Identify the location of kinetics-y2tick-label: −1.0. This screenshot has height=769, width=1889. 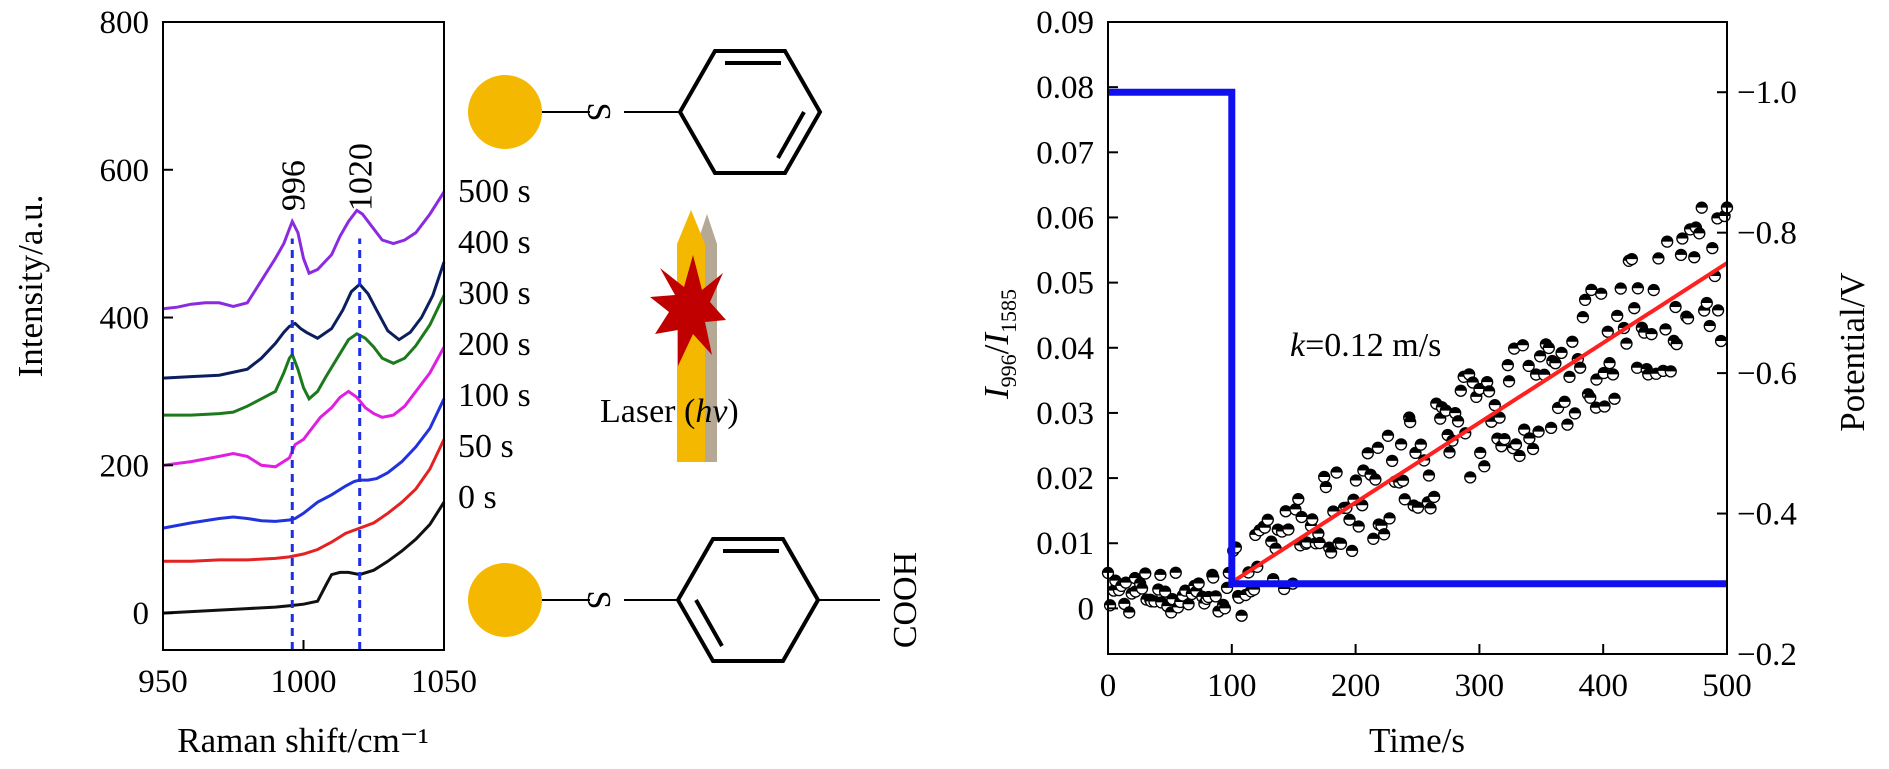
(1767, 93).